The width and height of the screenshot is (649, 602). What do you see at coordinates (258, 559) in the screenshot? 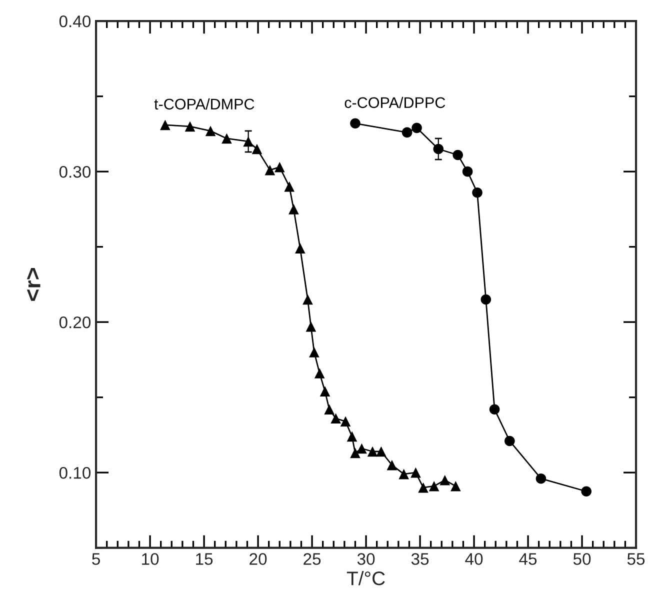
I see `x-tick-label: 20` at bounding box center [258, 559].